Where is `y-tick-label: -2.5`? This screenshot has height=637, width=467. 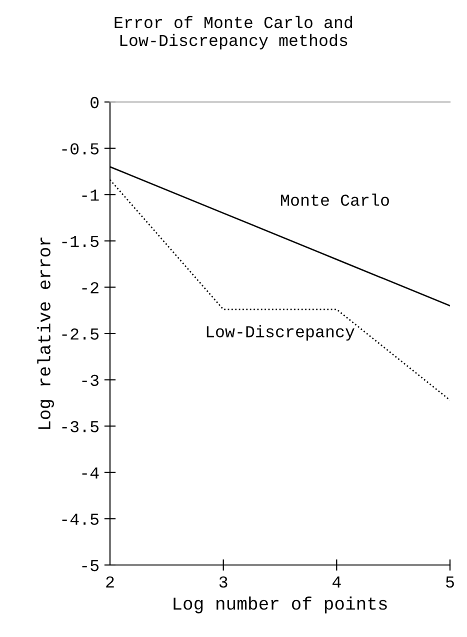
y-tick-label: -2.5 is located at coordinates (80, 334).